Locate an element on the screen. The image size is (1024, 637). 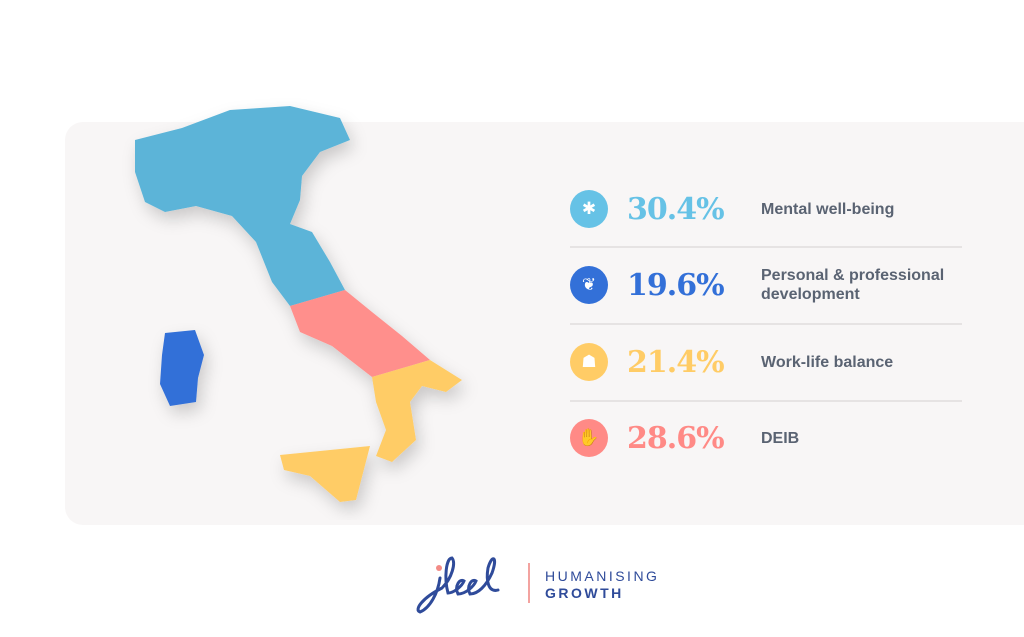
stat-value: 30.4% is located at coordinates (676, 209).